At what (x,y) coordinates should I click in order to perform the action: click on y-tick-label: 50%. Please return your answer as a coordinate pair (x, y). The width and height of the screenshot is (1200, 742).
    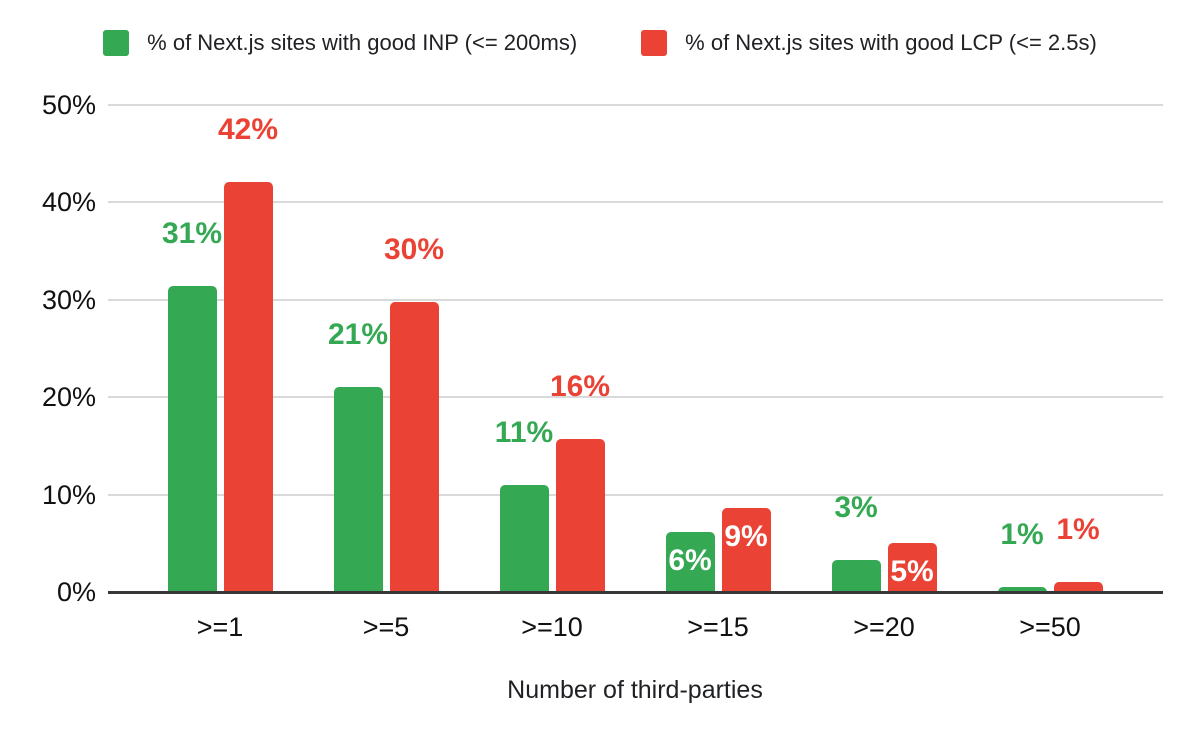
    Looking at the image, I should click on (68, 105).